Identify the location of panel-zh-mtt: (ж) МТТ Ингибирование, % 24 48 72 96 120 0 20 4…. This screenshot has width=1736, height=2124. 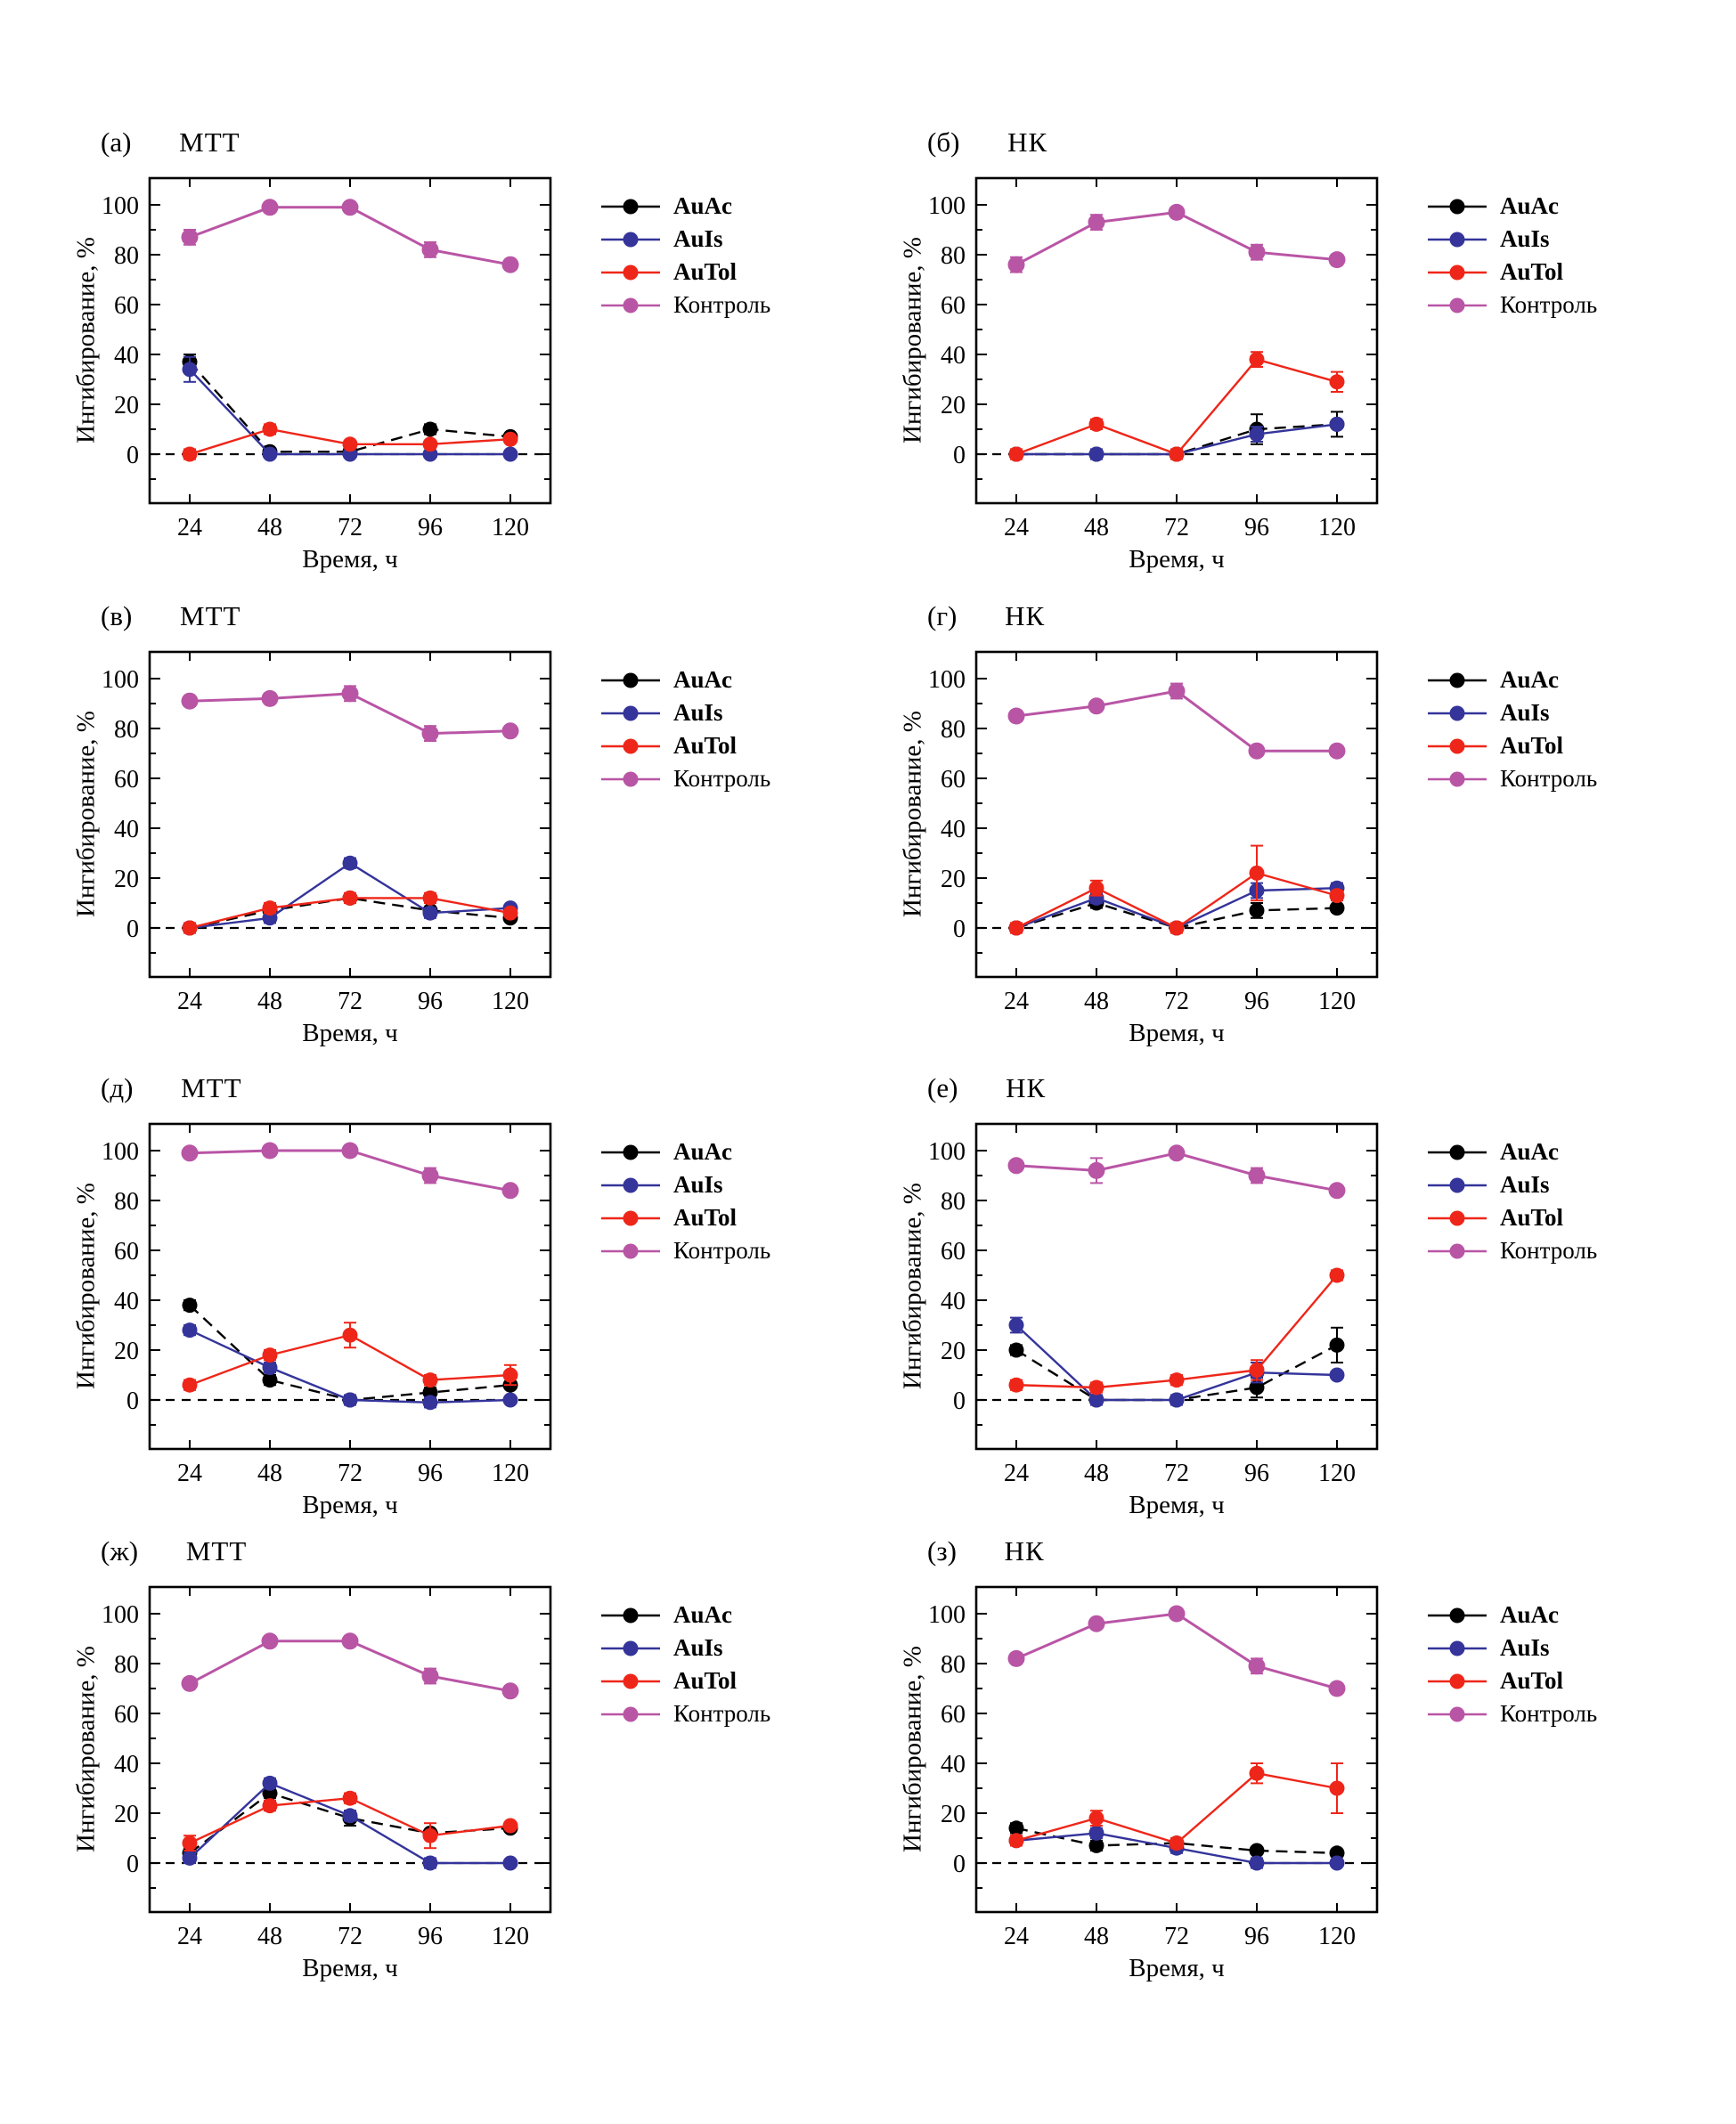
(470, 1747).